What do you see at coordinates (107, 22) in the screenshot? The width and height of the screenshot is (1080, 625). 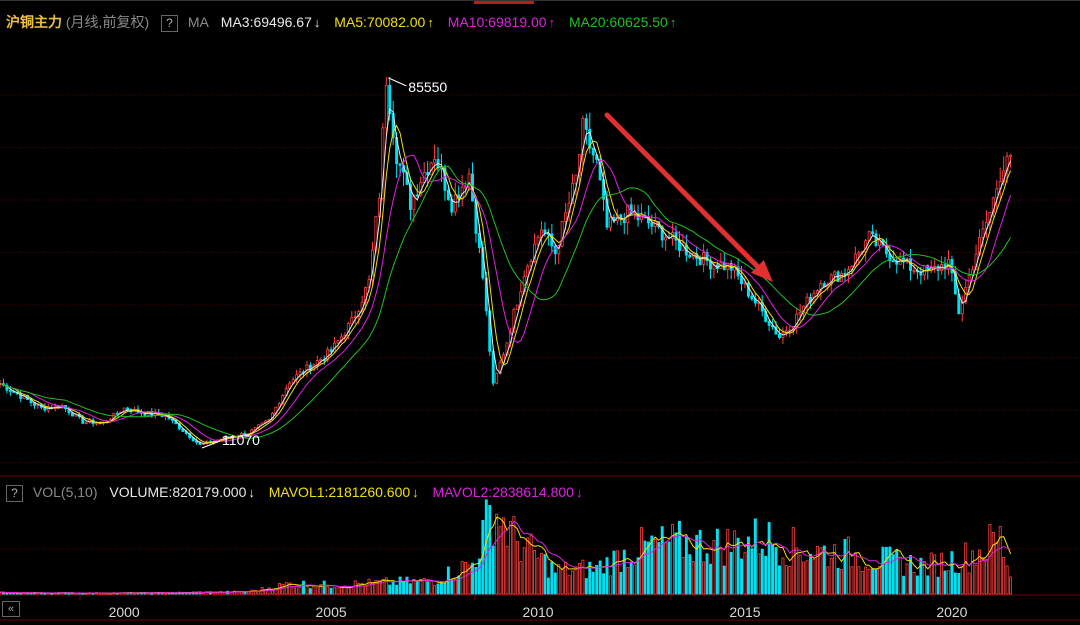 I see `period-label: (月线,前复权)` at bounding box center [107, 22].